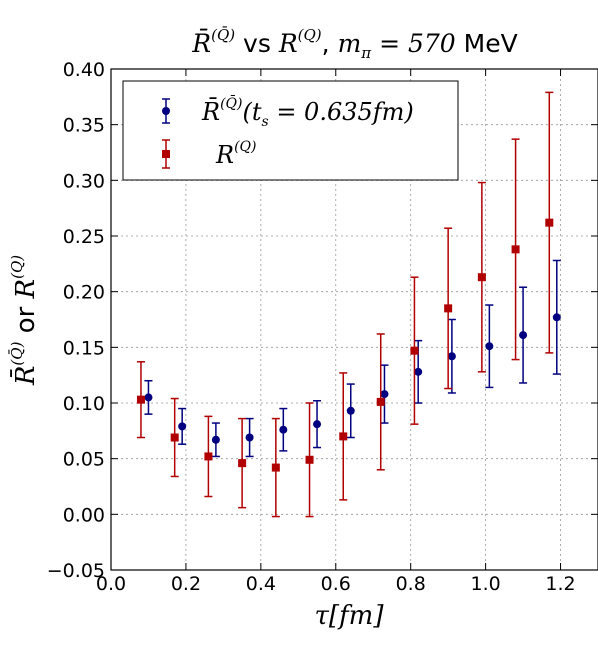  I want to click on y-tick-label: 0.05, so click(84, 460).